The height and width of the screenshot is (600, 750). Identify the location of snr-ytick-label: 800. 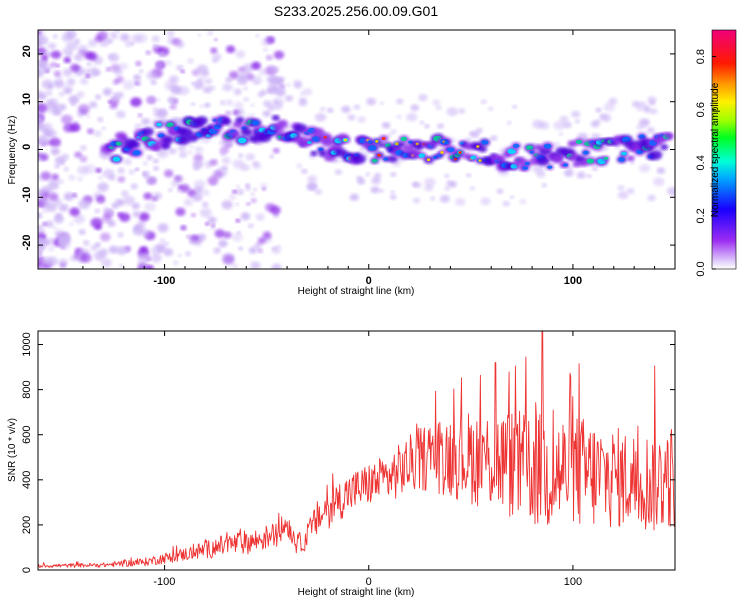
(27, 389).